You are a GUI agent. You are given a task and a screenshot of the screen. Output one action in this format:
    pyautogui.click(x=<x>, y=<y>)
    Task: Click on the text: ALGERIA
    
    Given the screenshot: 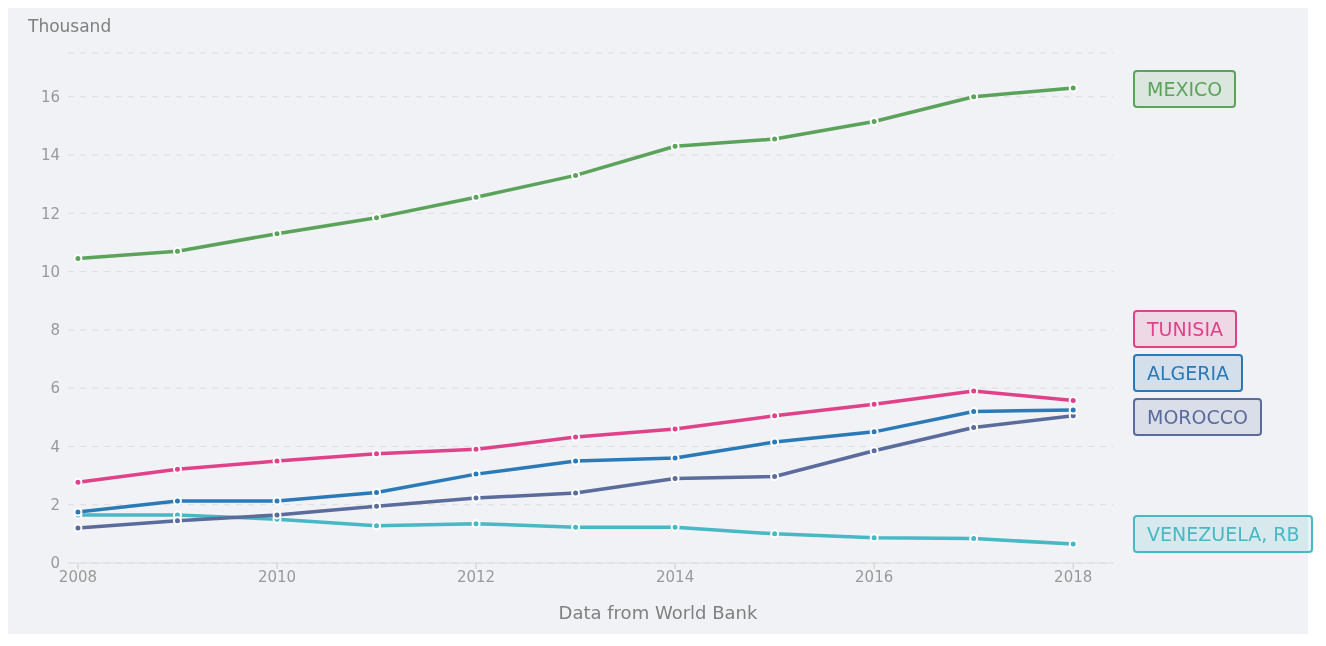 What is the action you would take?
    pyautogui.click(x=1188, y=372)
    